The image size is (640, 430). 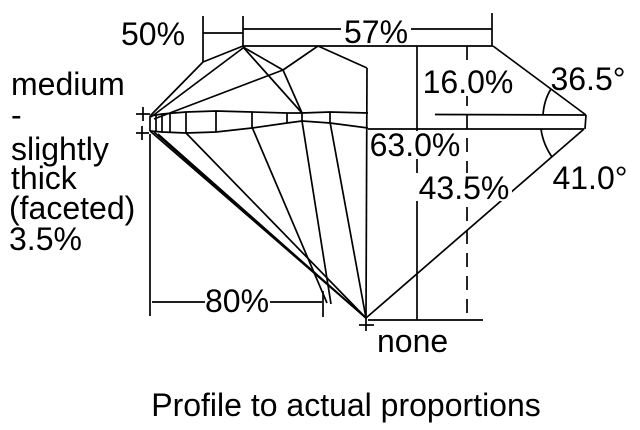 What do you see at coordinates (60, 149) in the screenshot?
I see `girdle-line-3: slightly` at bounding box center [60, 149].